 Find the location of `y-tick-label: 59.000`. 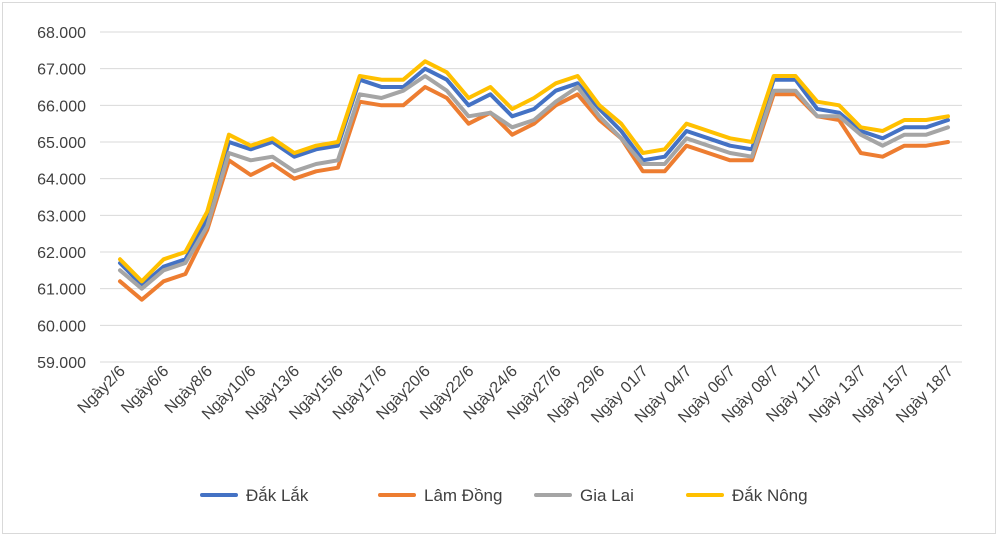

y-tick-label: 59.000 is located at coordinates (61, 363).